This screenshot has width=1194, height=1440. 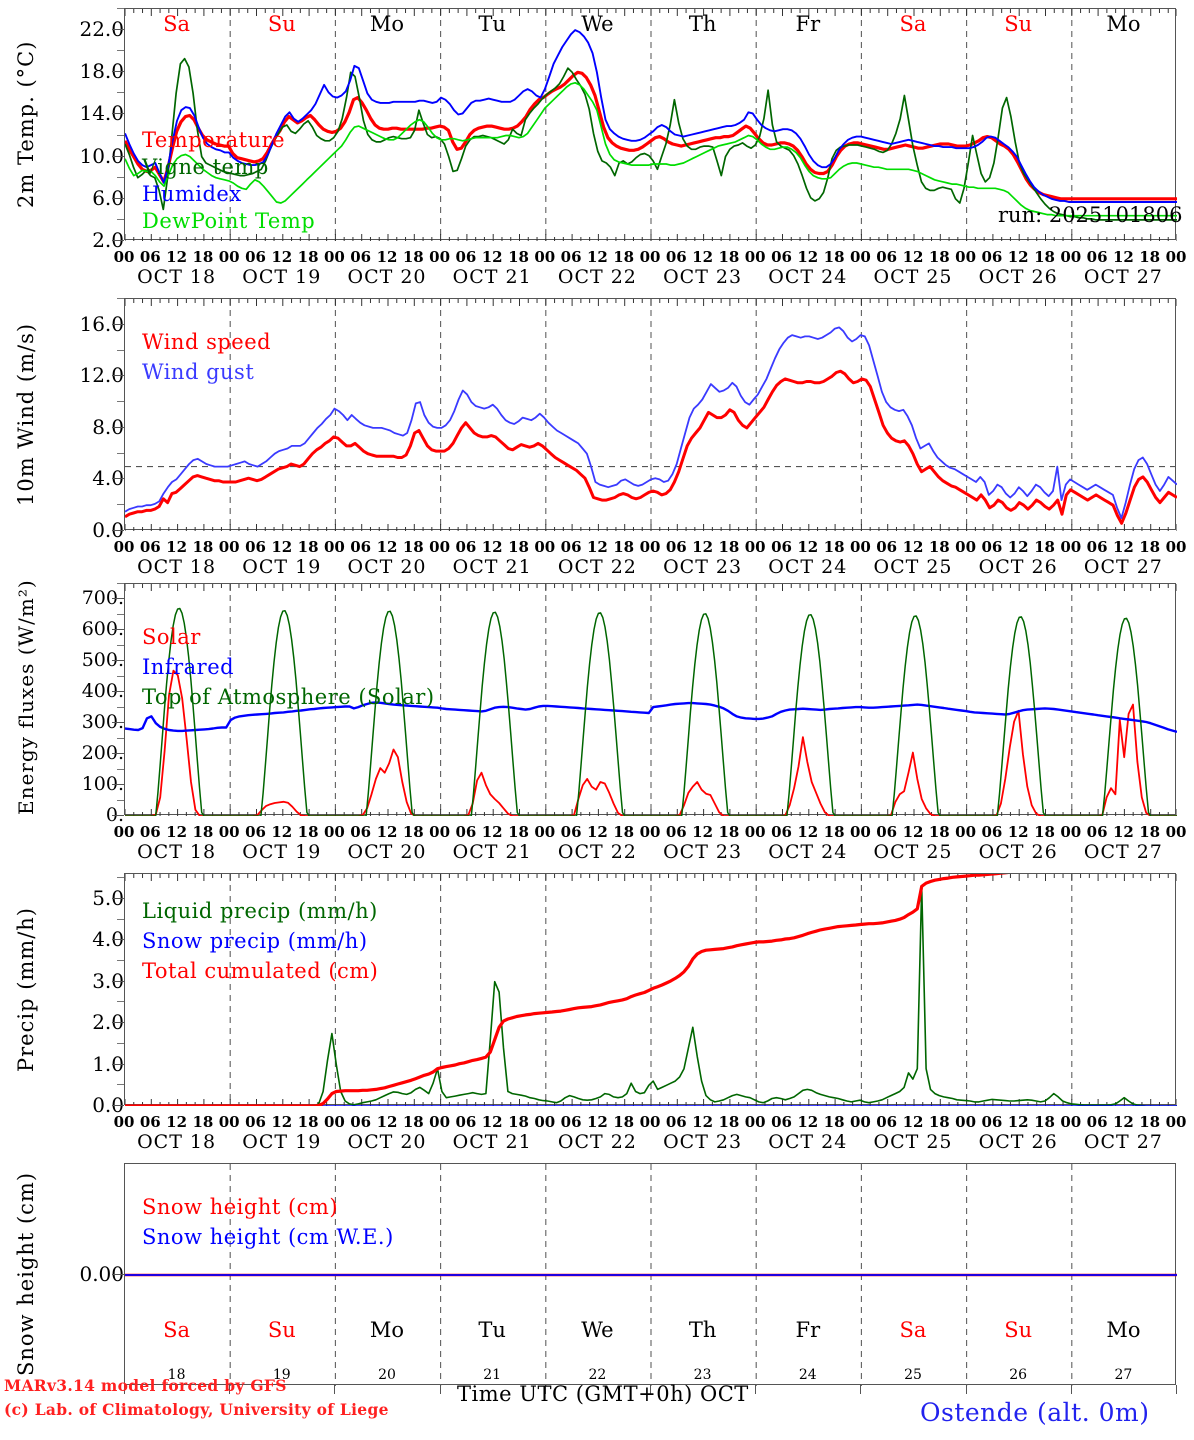 What do you see at coordinates (1018, 277) in the screenshot?
I see `x-day-label: OCT 26` at bounding box center [1018, 277].